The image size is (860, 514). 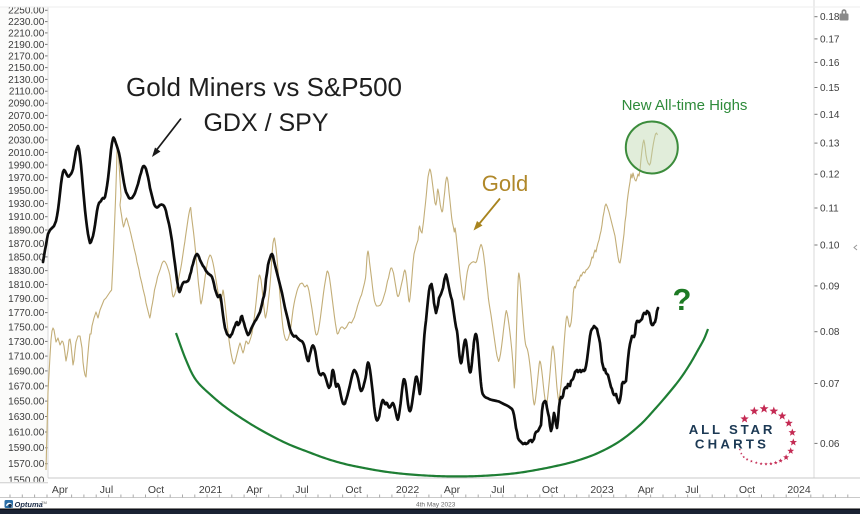 I want to click on svg-text: ALL STAR, so click(x=732, y=429).